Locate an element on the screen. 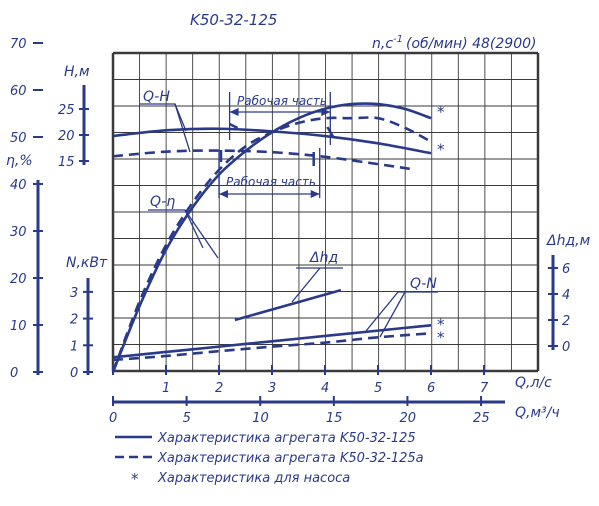 This screenshot has height=506, width=599. efficiency-tick-label: 0 is located at coordinates (14, 373).